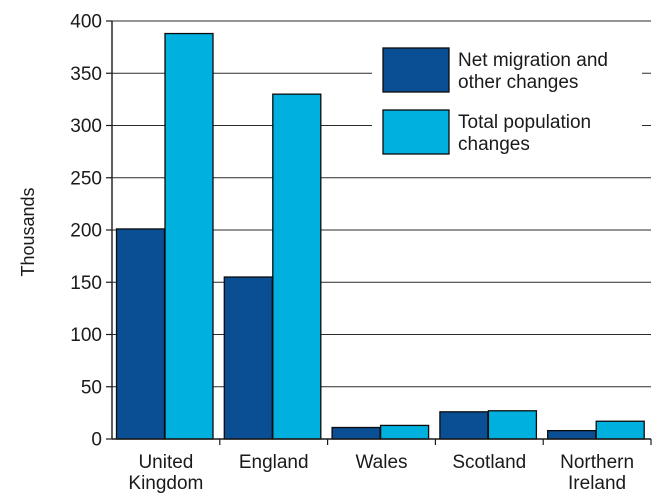 The width and height of the screenshot is (656, 495). What do you see at coordinates (165, 473) in the screenshot?
I see `x-tick-label: United Kingdom` at bounding box center [165, 473].